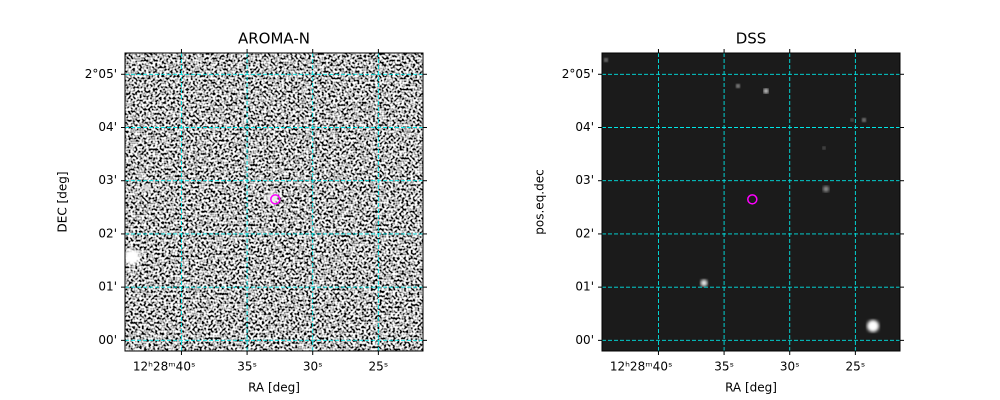 The height and width of the screenshot is (400, 1000). Describe the element at coordinates (540, 201) in the screenshot. I see `y-axis-label: pos.eq.dec` at that location.